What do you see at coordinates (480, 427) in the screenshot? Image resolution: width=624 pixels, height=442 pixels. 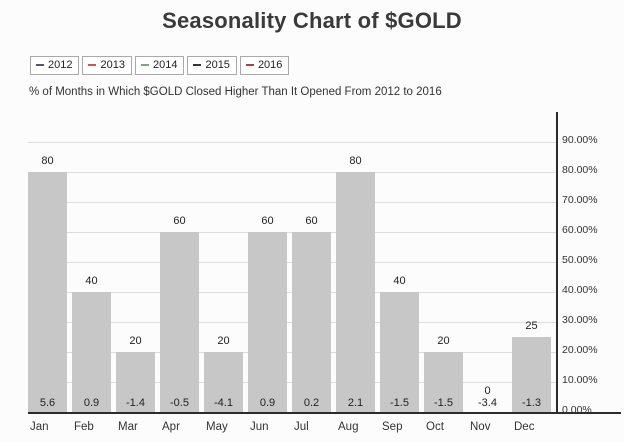 I see `month-label-Nov: Nov` at bounding box center [480, 427].